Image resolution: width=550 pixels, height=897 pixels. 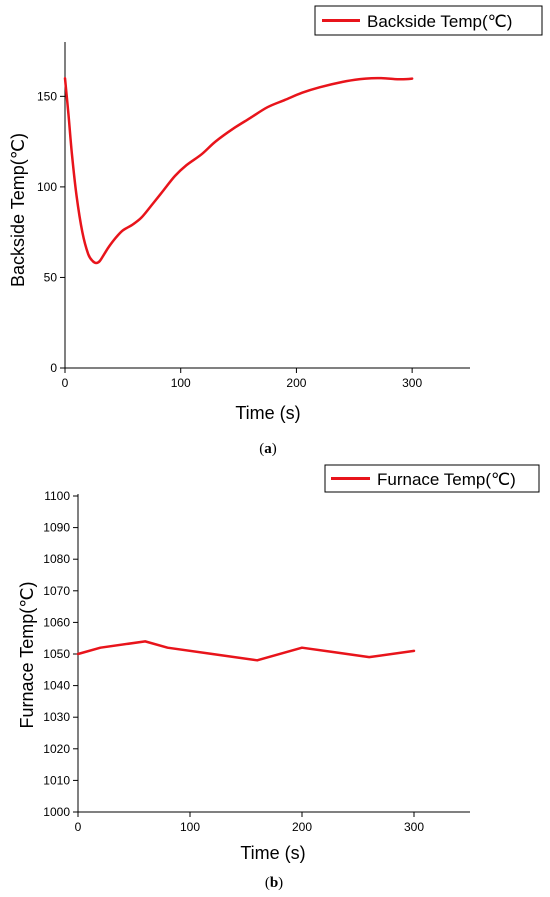 I want to click on legend: Backside Temp(℃), so click(x=428, y=20).